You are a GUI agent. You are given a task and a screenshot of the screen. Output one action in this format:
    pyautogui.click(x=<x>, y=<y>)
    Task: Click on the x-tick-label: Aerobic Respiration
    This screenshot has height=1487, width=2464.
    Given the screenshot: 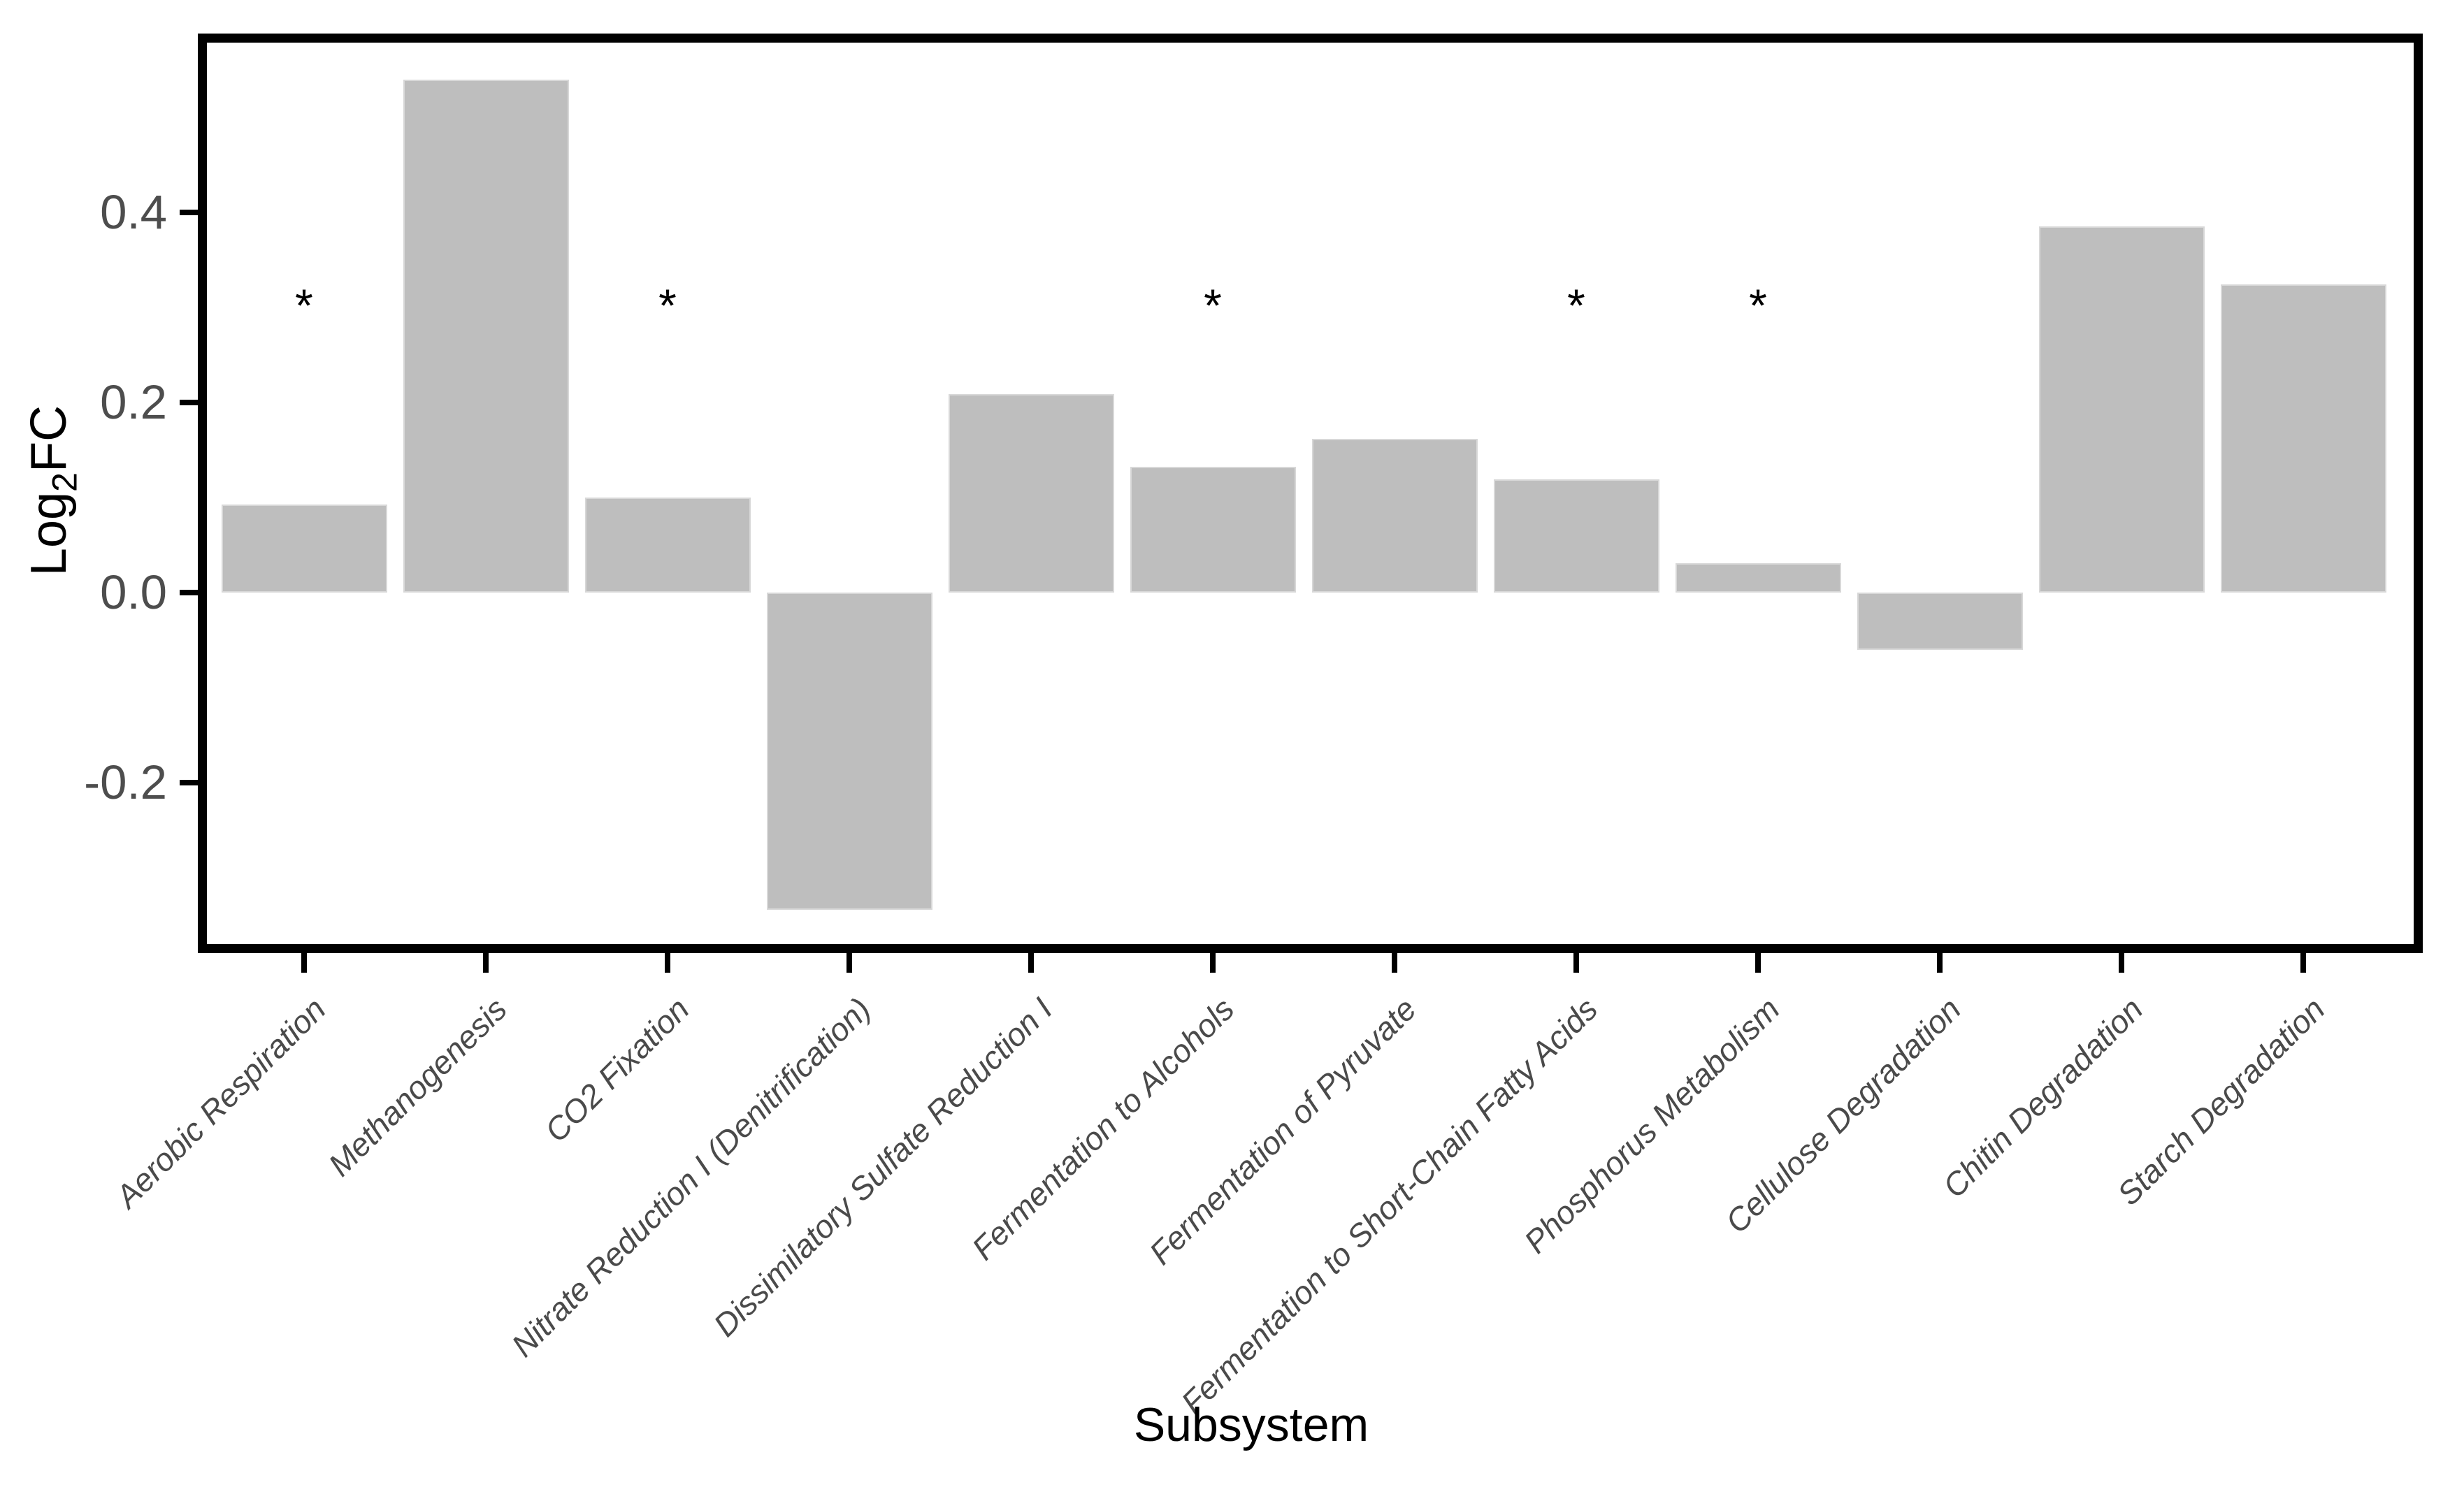 What is the action you would take?
    pyautogui.click(x=220, y=1102)
    